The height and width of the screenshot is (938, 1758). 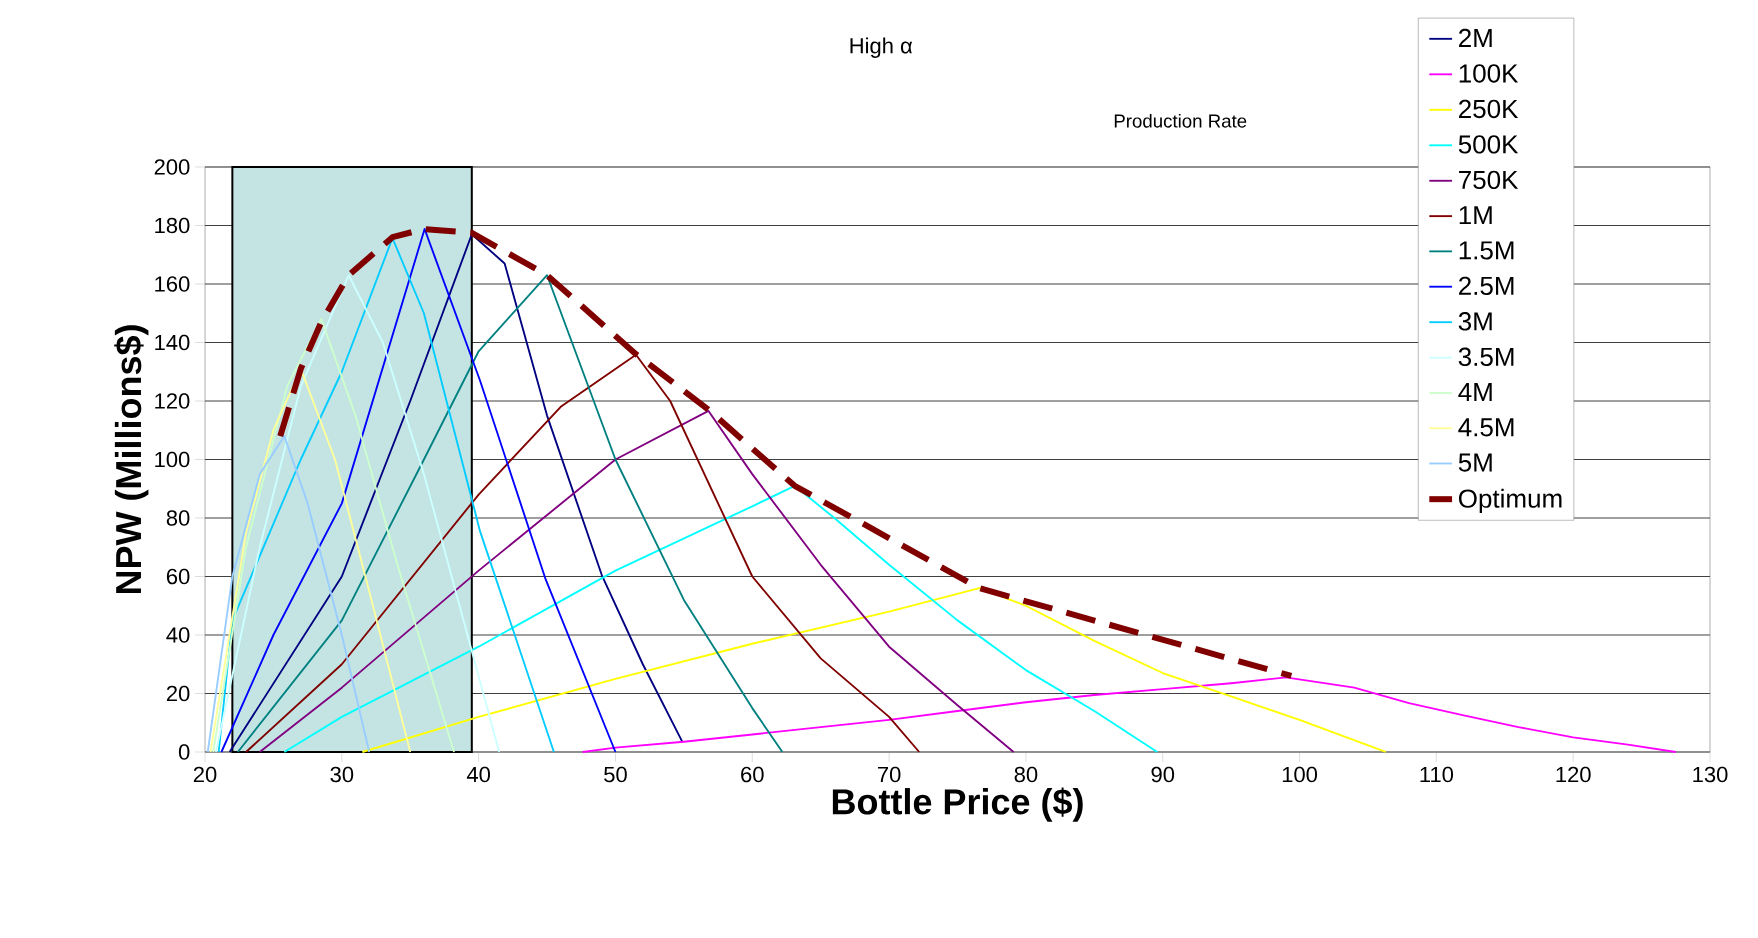 I want to click on x-tick-label: 50, so click(x=615, y=774).